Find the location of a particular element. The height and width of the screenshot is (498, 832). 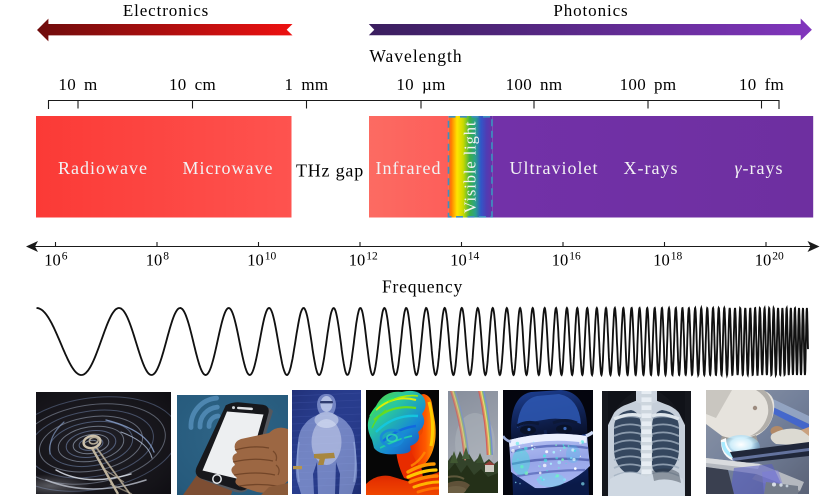

svg-text: 100 pm is located at coordinates (648, 84).